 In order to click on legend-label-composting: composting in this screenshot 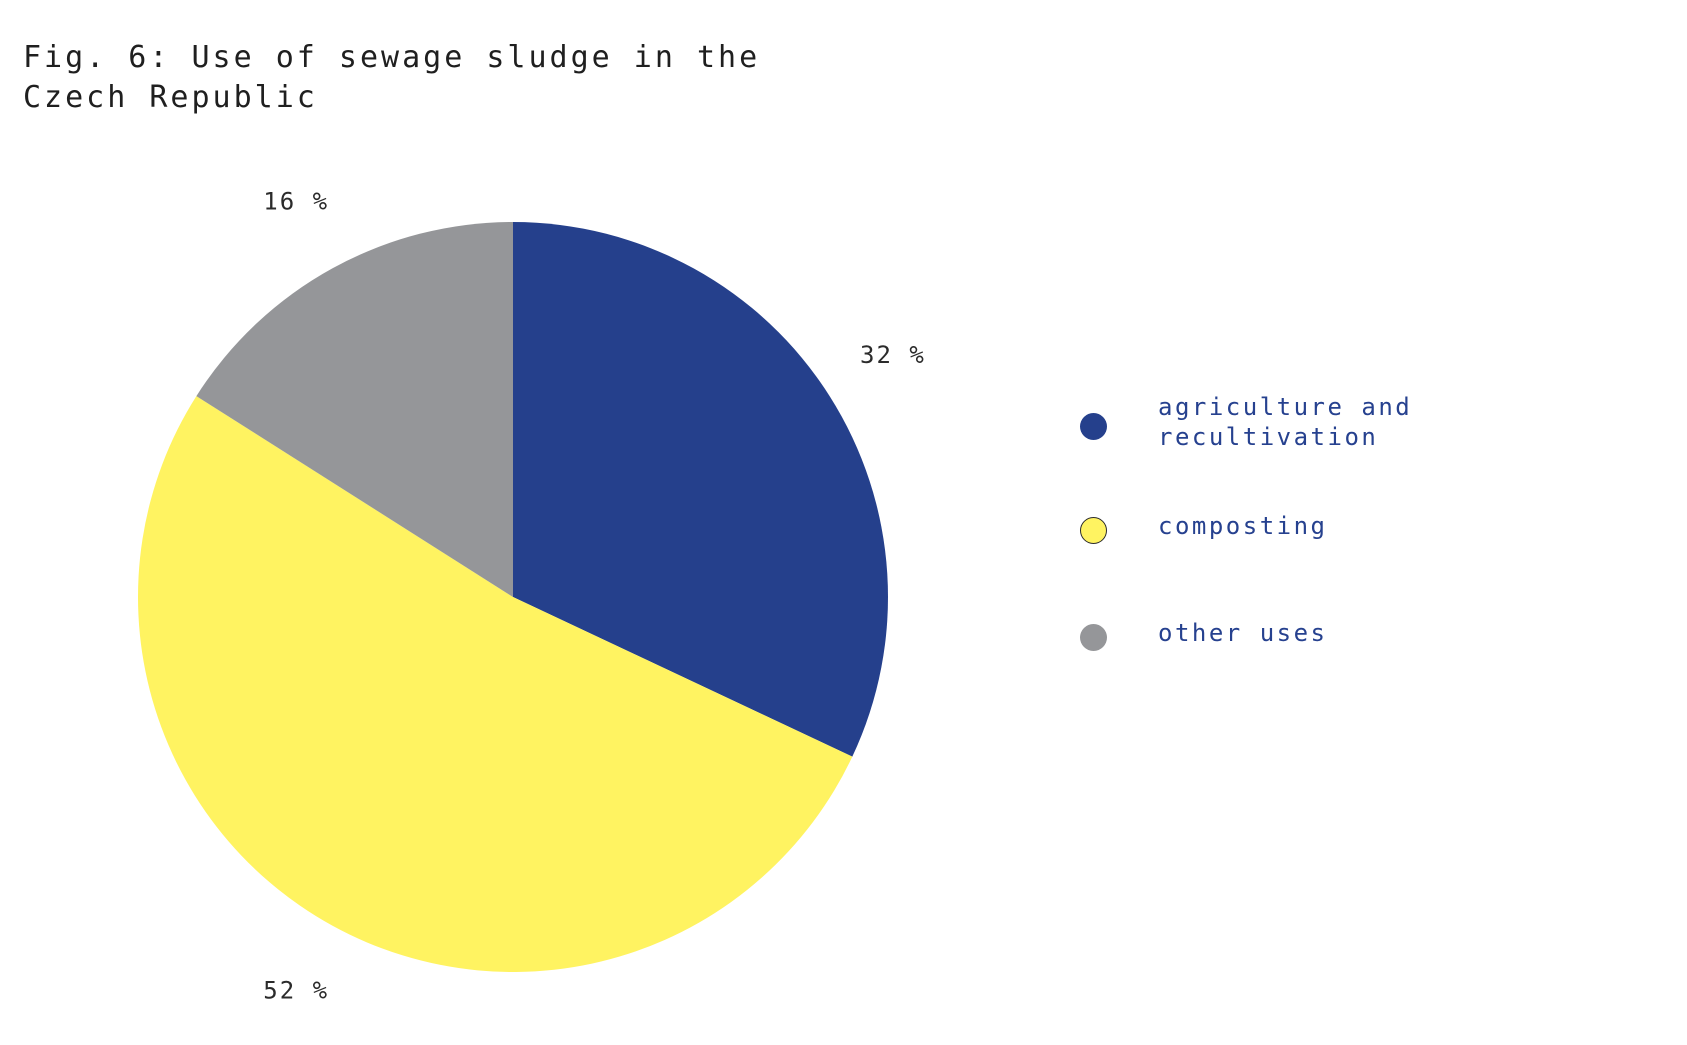, I will do `click(1243, 526)`.